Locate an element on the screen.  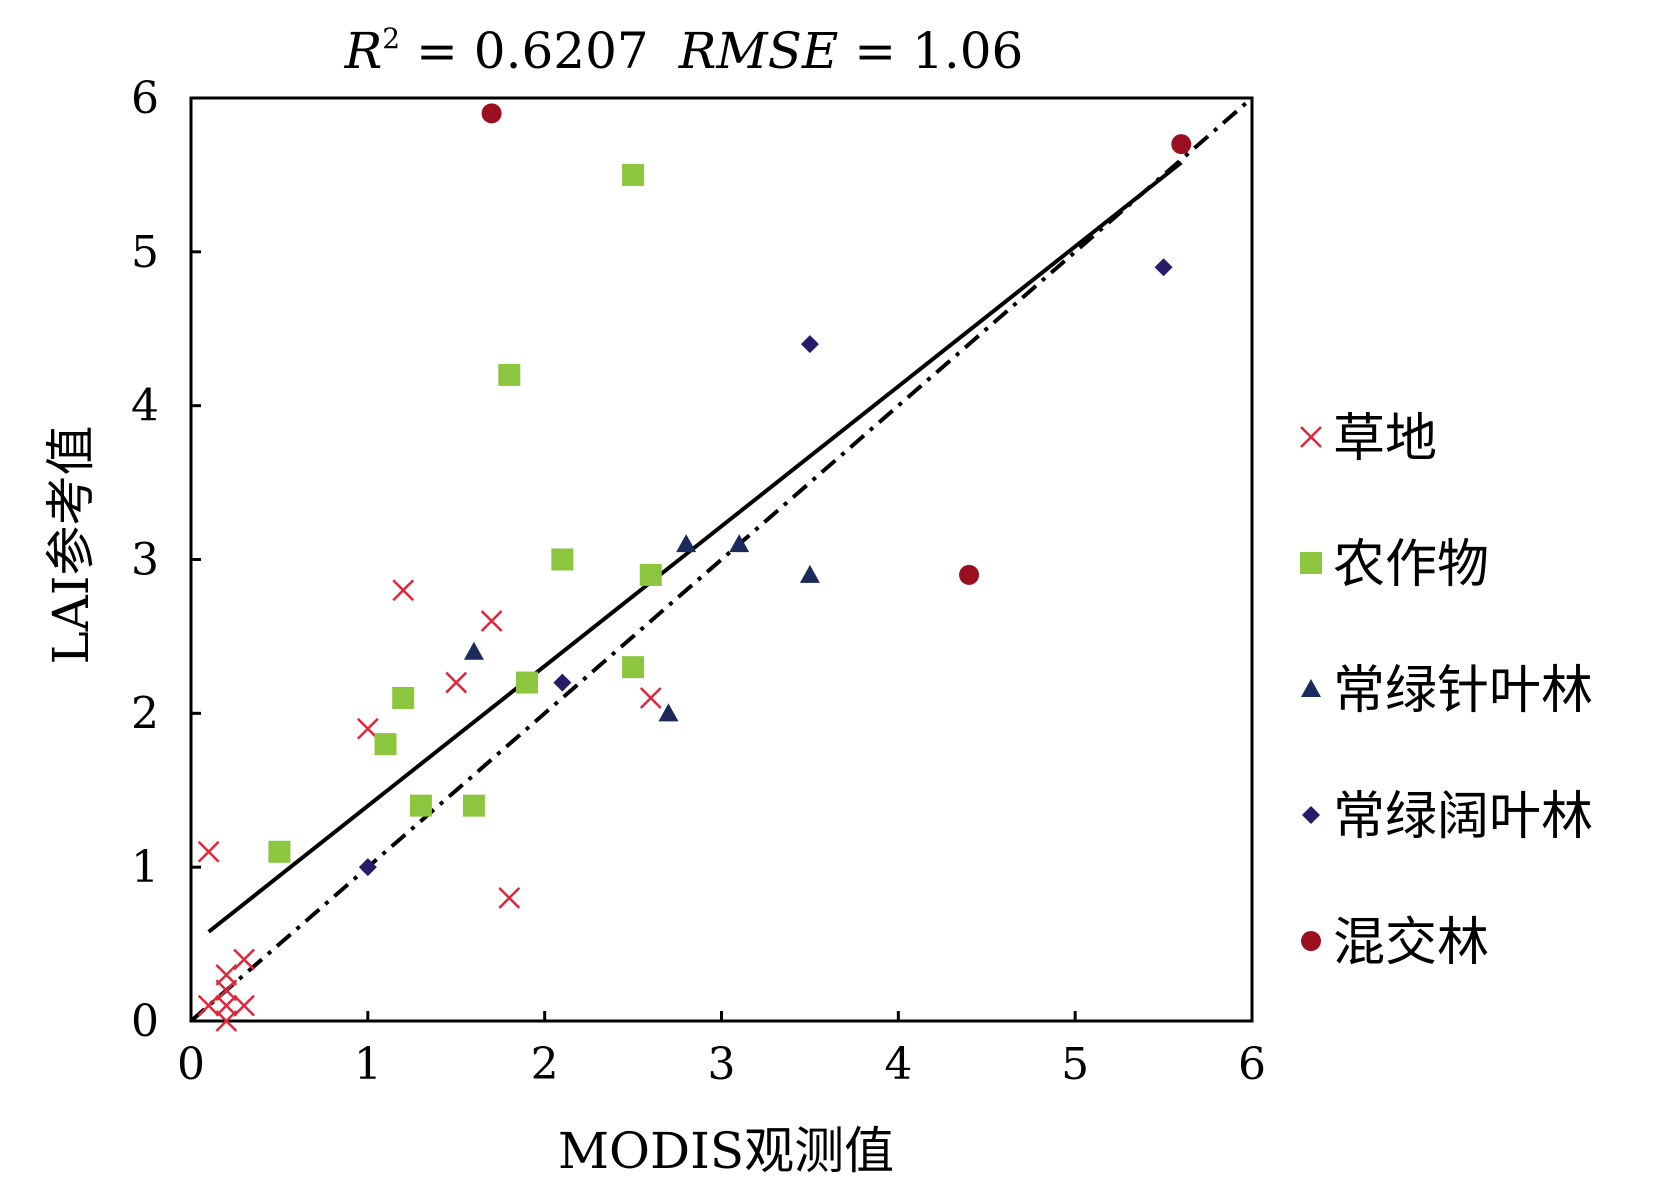
title-r-symbol: R is located at coordinates (363, 51).